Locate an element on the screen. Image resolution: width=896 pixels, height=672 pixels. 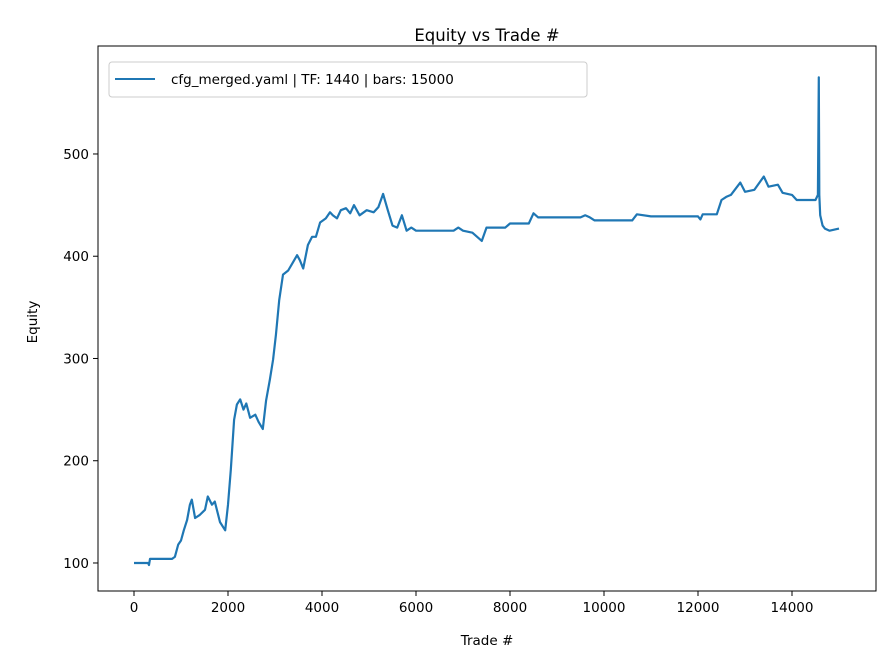
y-tick-label: 300 is located at coordinates (76, 359).